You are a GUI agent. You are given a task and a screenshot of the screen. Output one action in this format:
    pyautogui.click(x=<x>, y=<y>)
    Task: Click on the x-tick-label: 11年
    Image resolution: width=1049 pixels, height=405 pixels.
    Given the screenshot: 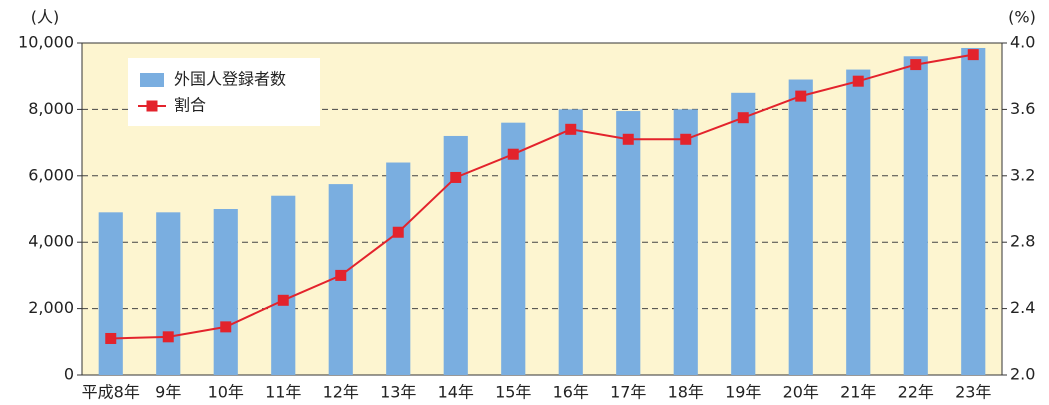 What is the action you would take?
    pyautogui.click(x=283, y=392)
    